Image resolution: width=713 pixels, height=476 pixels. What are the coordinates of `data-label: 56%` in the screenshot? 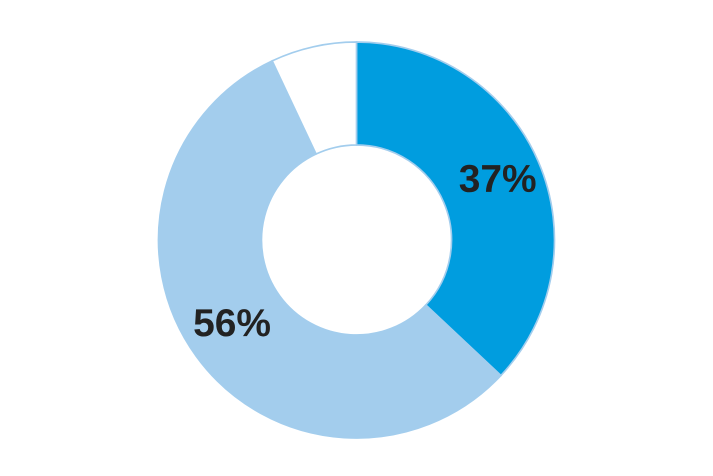 It's located at (232, 323).